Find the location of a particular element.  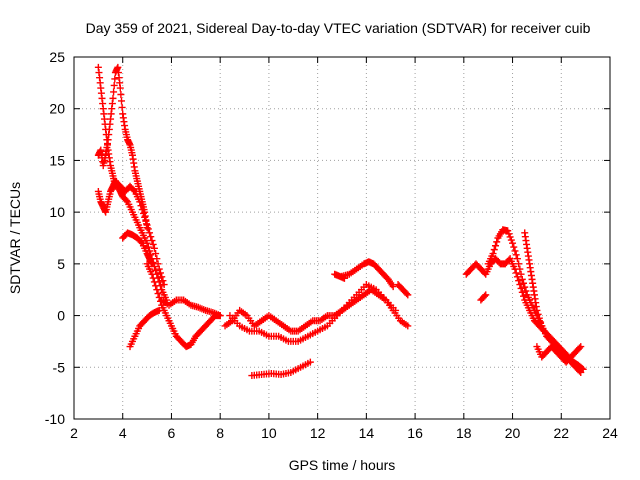

x-axis-label: GPS time / hours is located at coordinates (342, 465).